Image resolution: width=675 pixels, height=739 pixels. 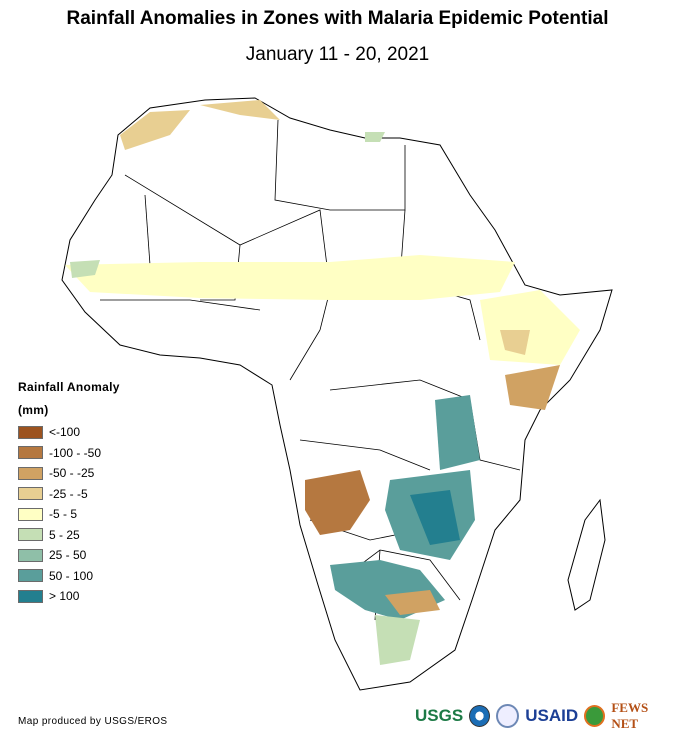 I want to click on legend-item: 25 - 50, so click(x=69, y=555).